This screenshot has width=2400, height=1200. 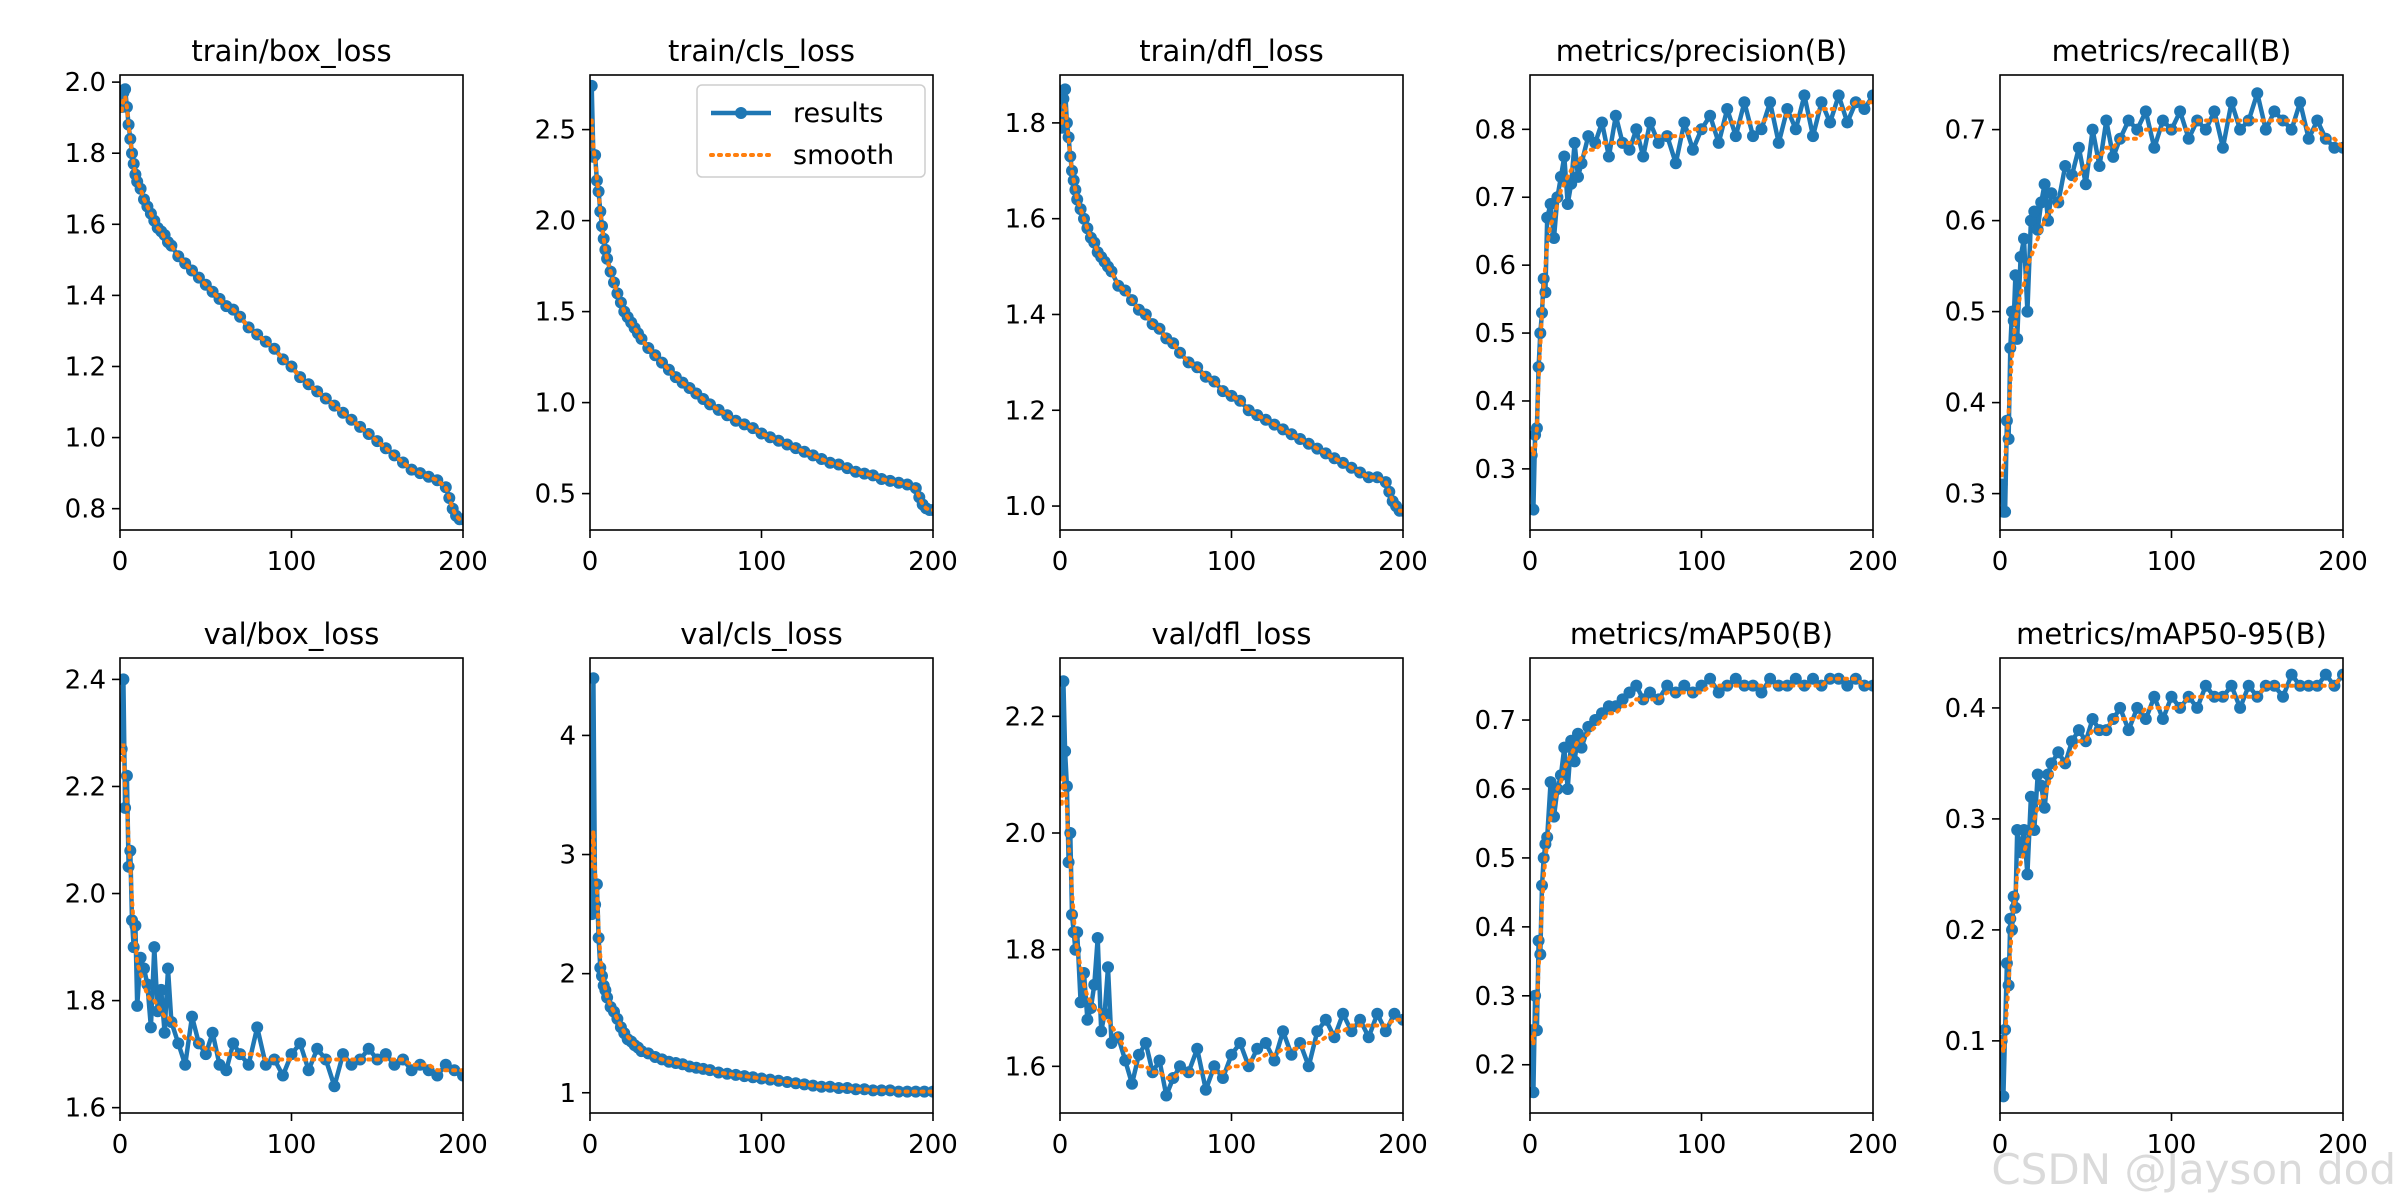 I want to click on y-tick-label: 0.4, so click(x=1965, y=404).